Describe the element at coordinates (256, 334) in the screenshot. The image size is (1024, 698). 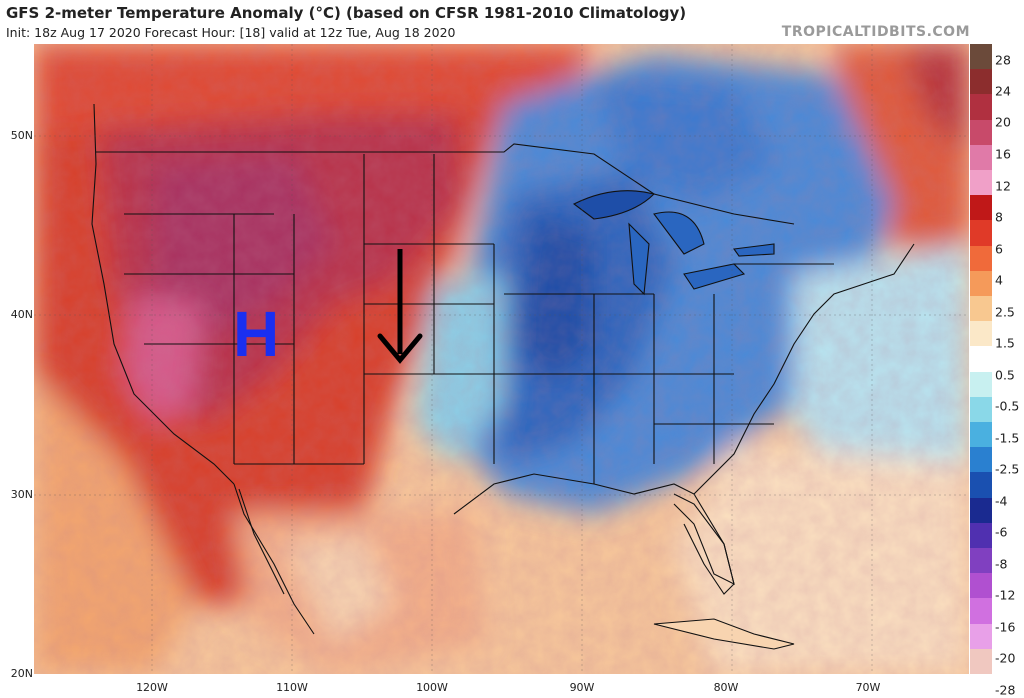
I see `high-pressure-label: H` at that location.